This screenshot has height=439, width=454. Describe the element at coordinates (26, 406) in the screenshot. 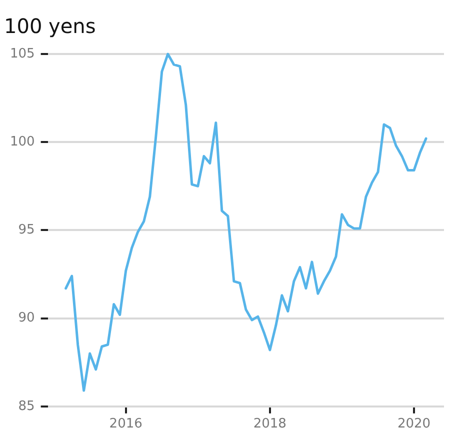

I see `y-tick-label: 85` at that location.